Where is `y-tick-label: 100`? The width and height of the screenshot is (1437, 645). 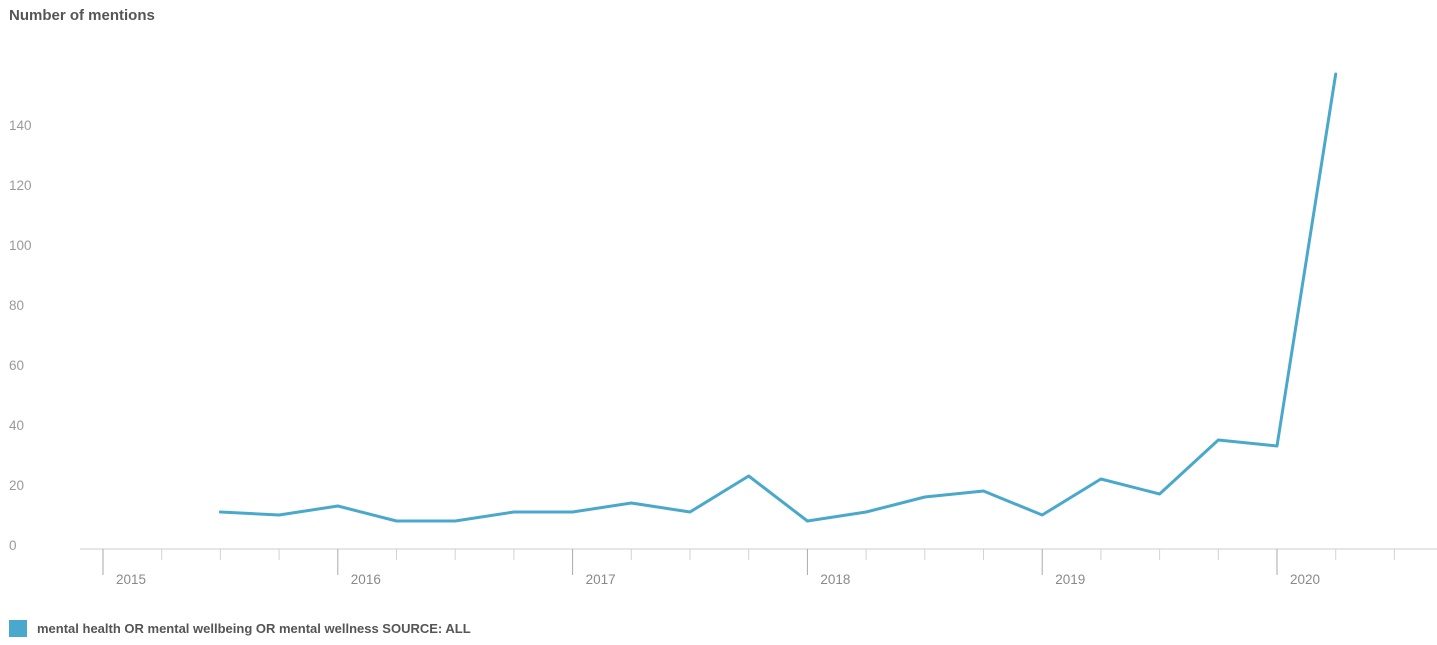 y-tick-label: 100 is located at coordinates (20, 245).